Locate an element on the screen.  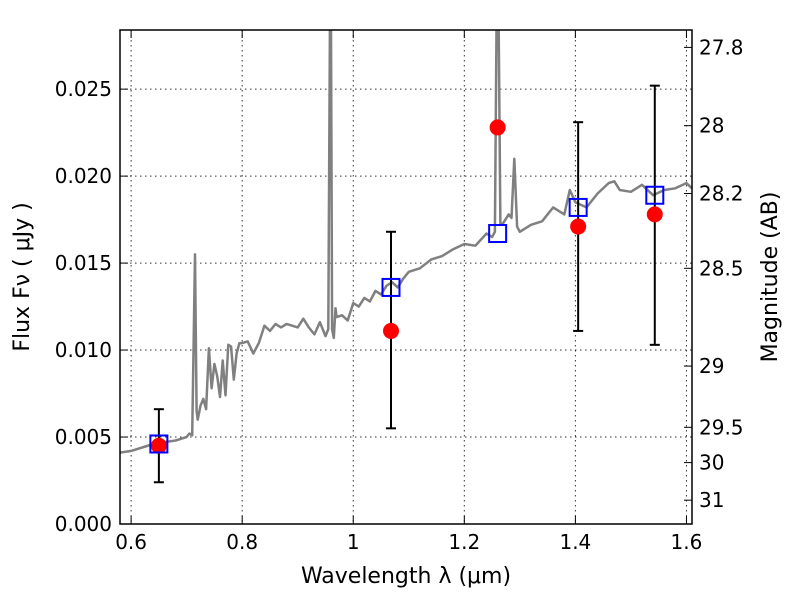
y-right-ticks: 27.8 28 28.2 28.5 29 29.5 30 31 is located at coordinates (714, 273).